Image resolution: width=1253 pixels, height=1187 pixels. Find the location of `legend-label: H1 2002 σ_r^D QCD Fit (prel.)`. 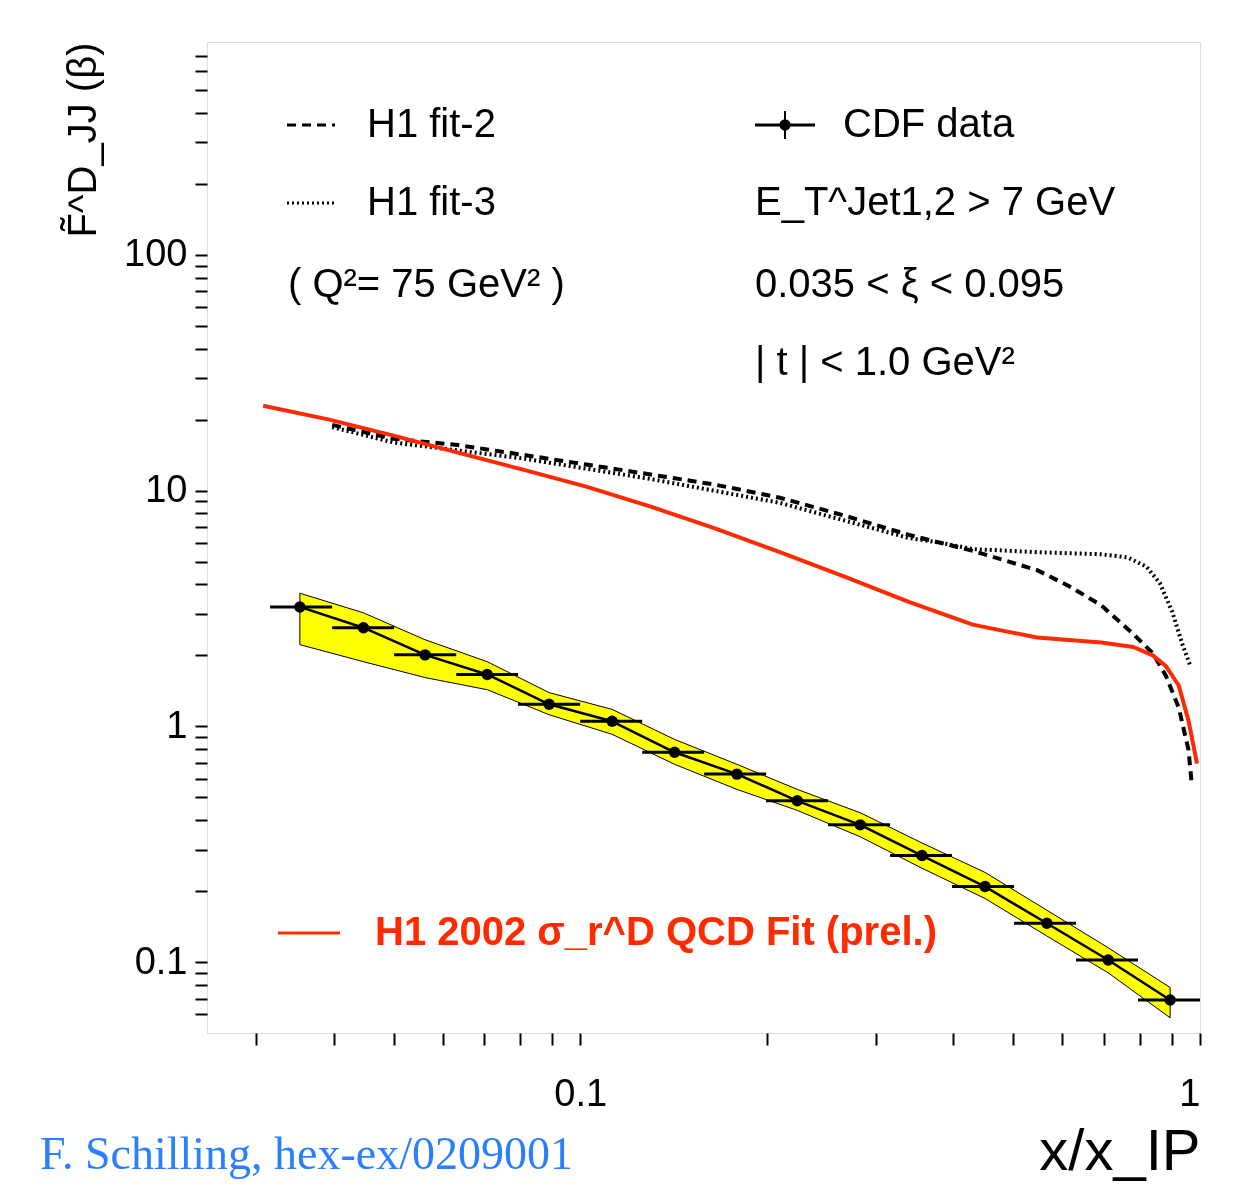

legend-label: H1 2002 σ_r^D QCD Fit (prel.) is located at coordinates (656, 931).